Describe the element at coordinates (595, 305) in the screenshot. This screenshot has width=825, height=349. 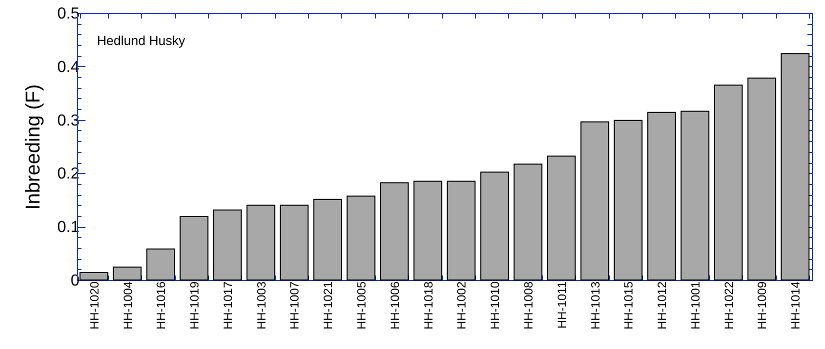
I see `x-tick-label: HH-1013` at that location.